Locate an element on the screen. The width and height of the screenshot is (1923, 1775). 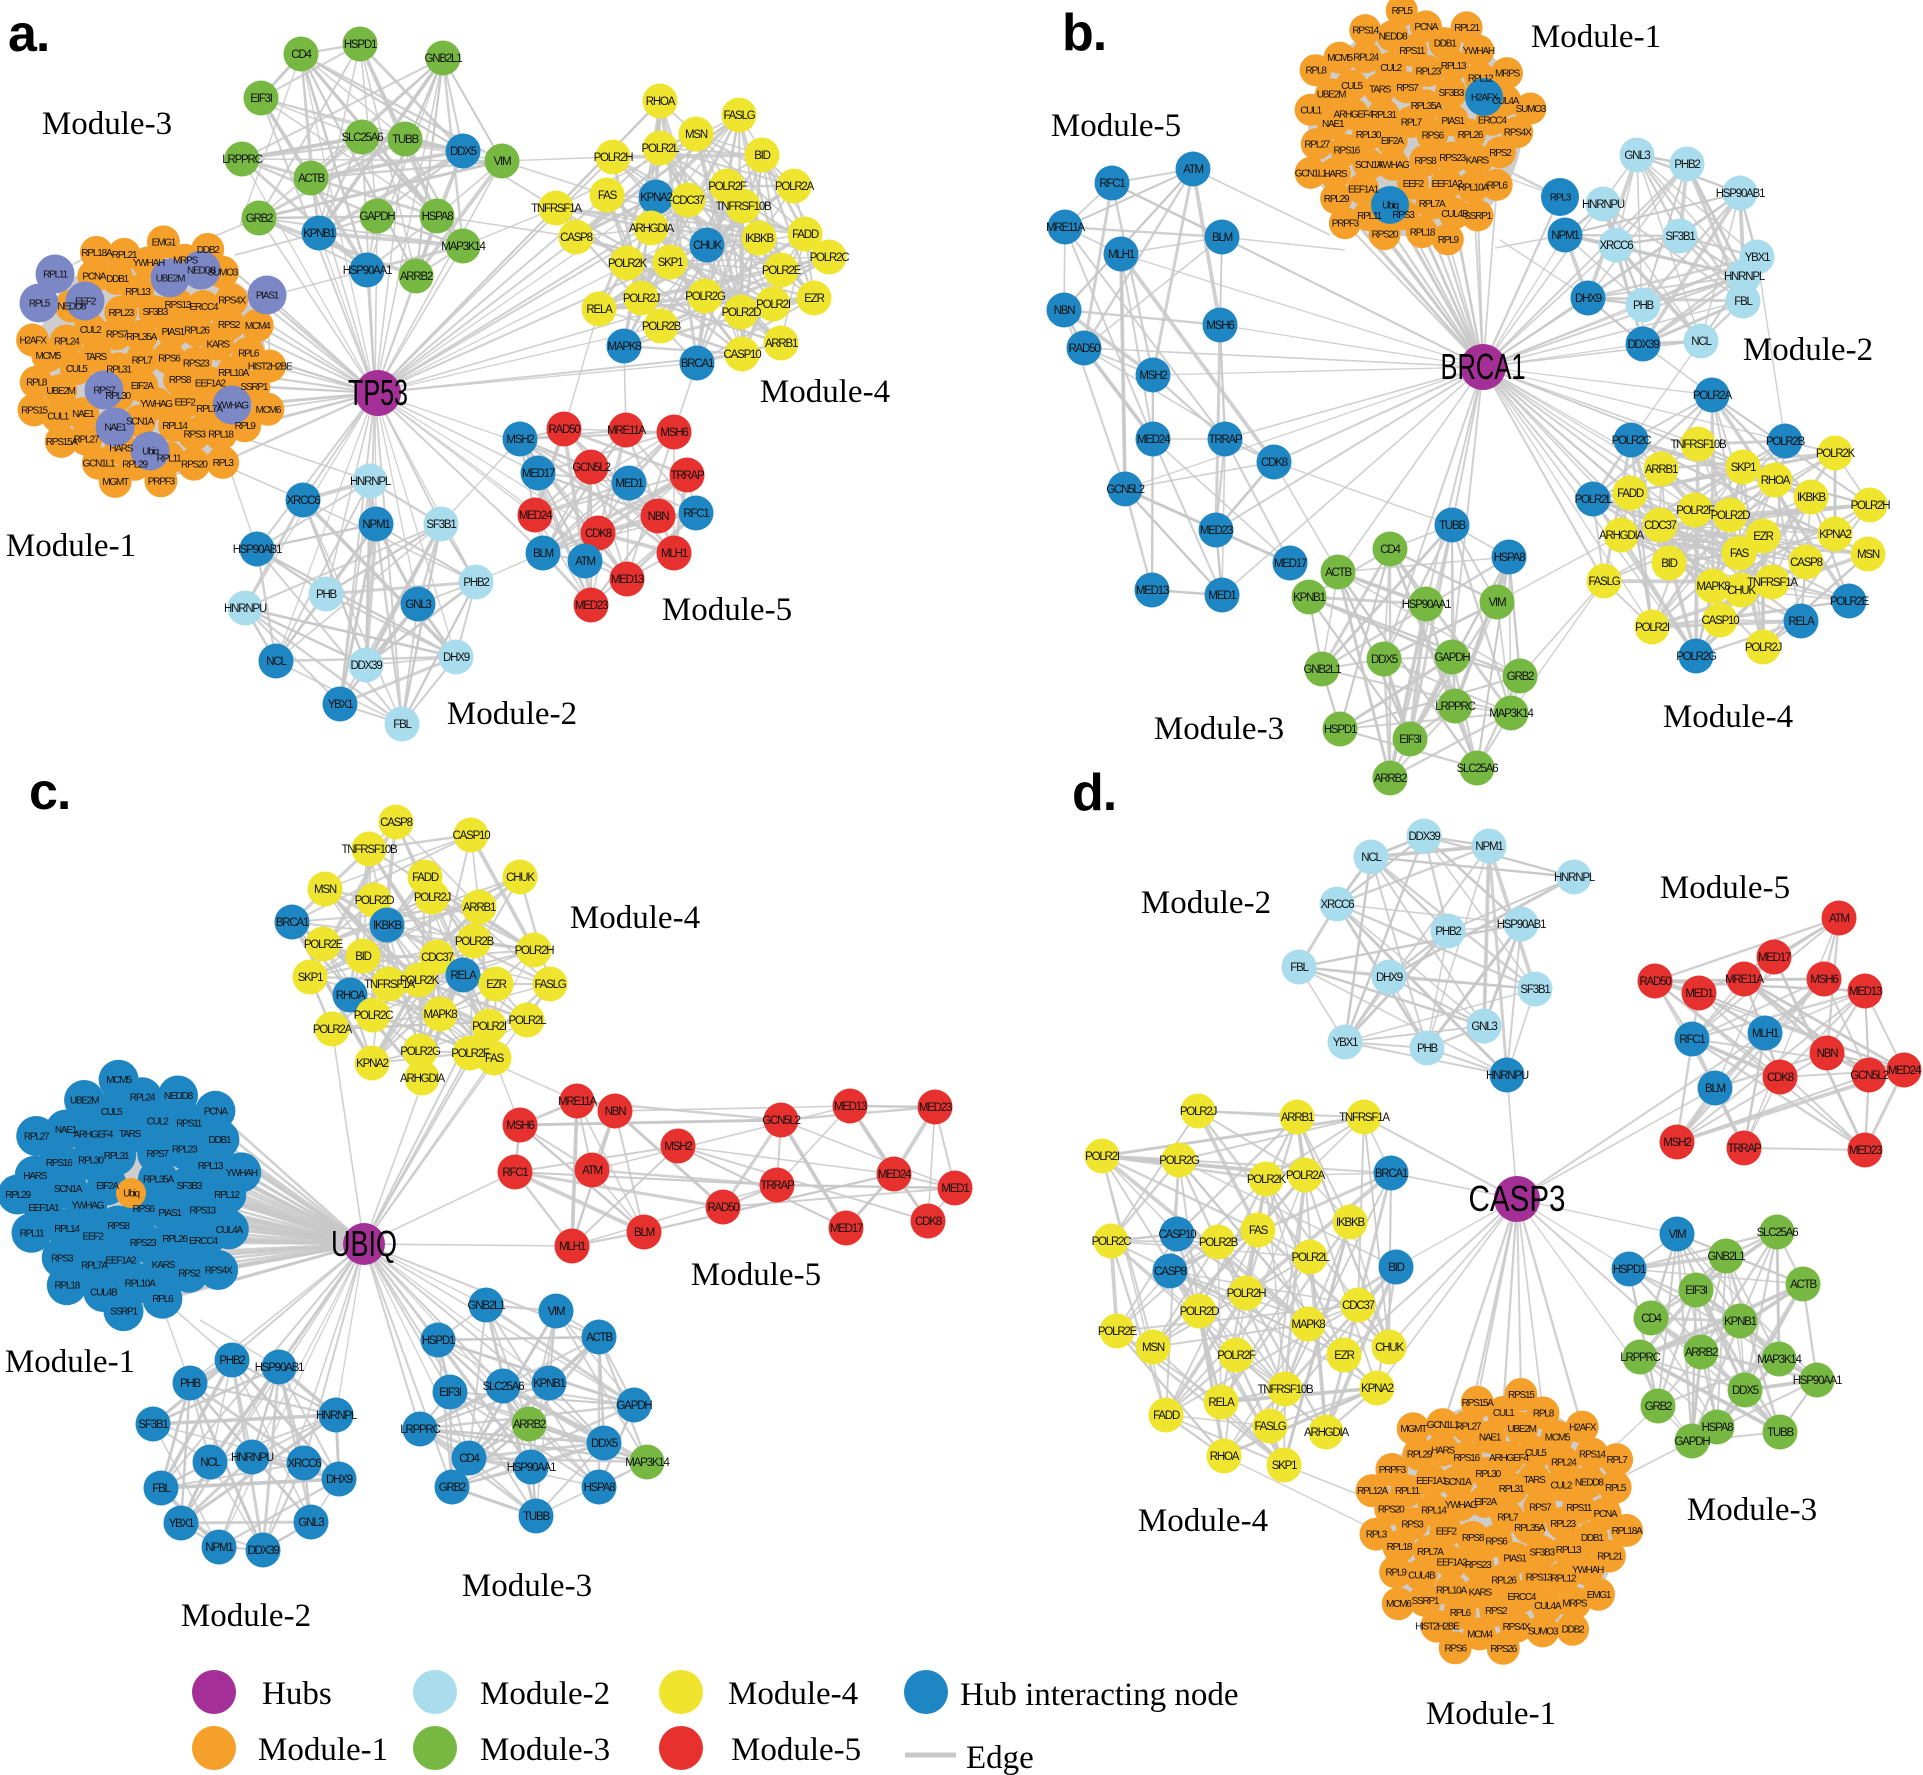
svg-text: SUMO3 is located at coordinates (1543, 1631).